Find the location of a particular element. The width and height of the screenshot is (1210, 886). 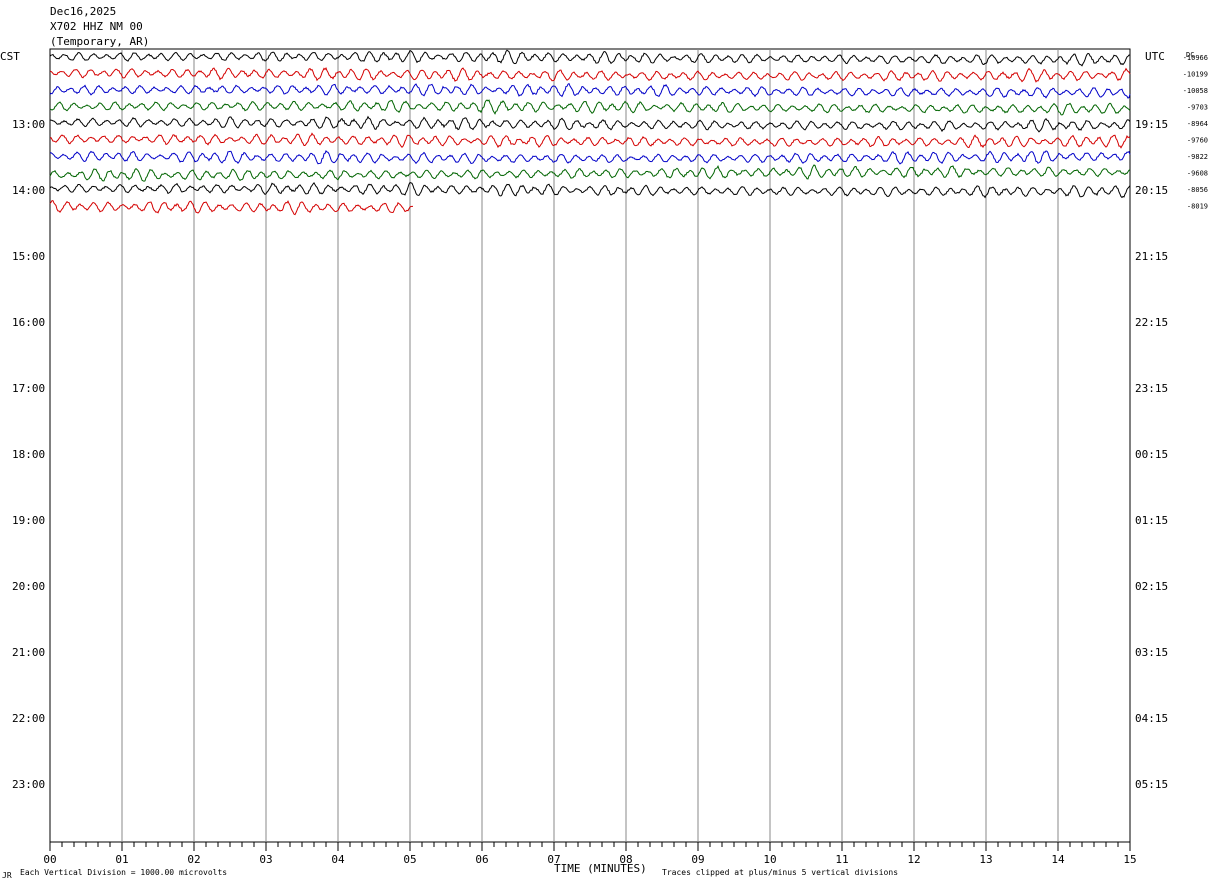

station-location: (Temporary, AR) is located at coordinates (100, 41).